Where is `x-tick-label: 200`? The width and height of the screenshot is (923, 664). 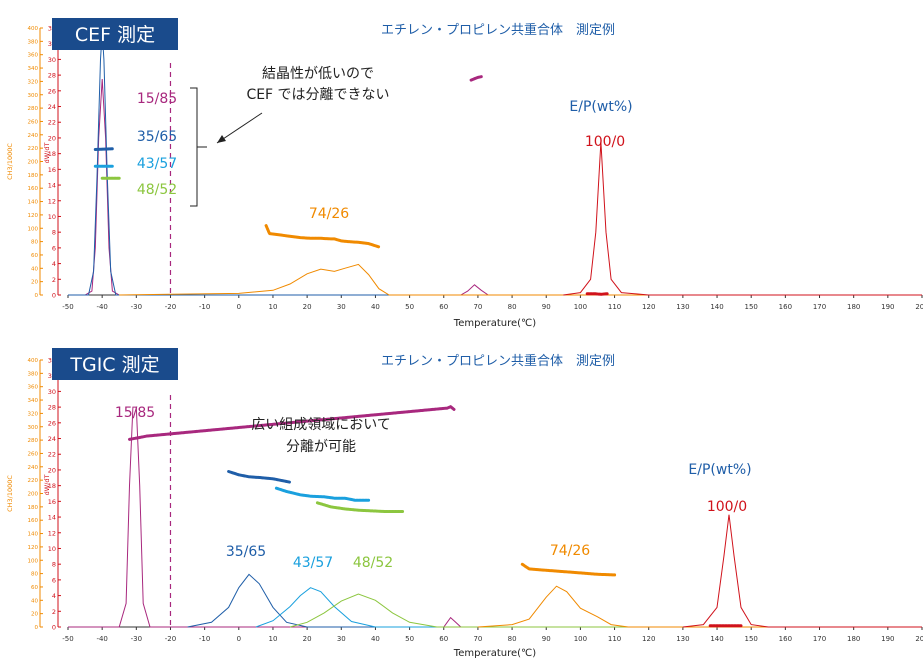 x-tick-label: 200 is located at coordinates (919, 307).